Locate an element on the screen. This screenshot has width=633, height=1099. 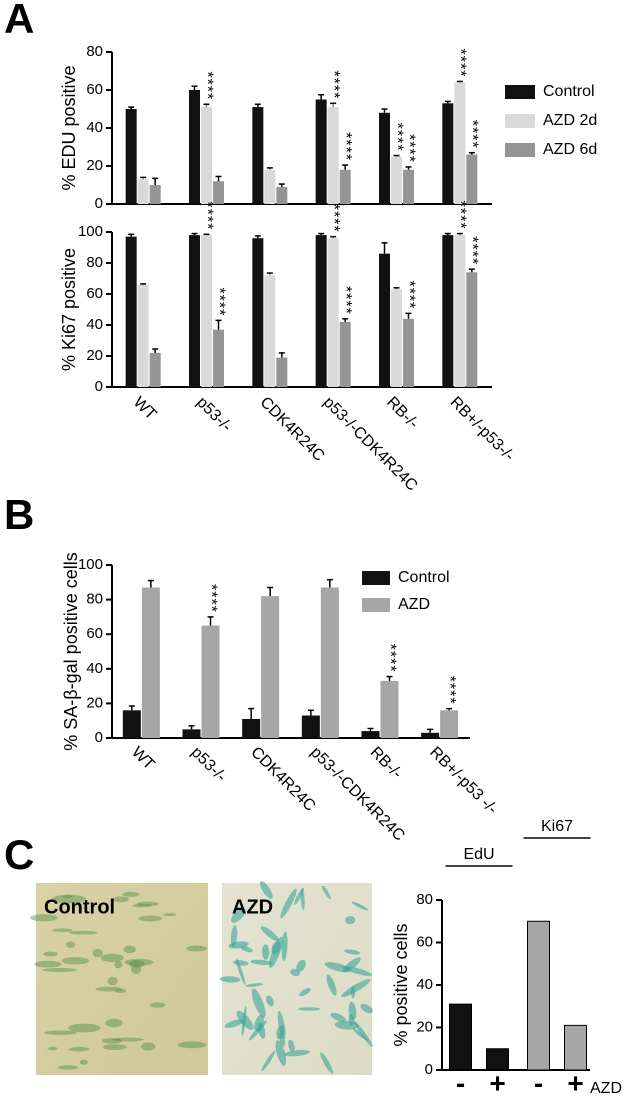
y-axis-label: % SA-β-gal positive cells is located at coordinates (71, 651).